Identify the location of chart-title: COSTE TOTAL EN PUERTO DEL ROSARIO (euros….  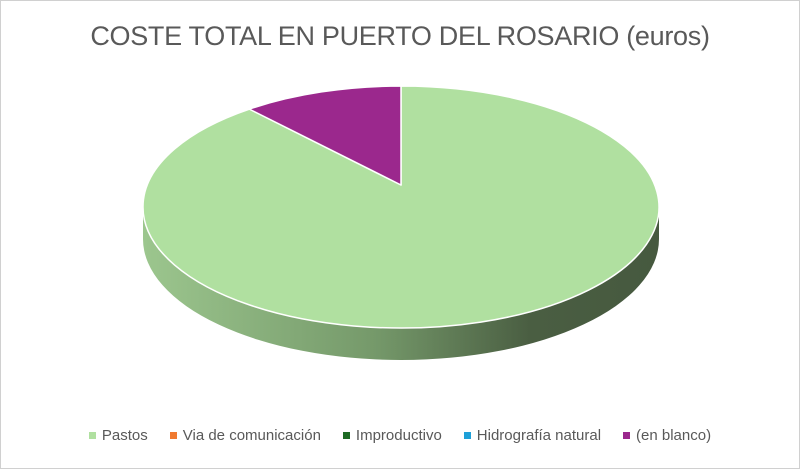
(400, 36).